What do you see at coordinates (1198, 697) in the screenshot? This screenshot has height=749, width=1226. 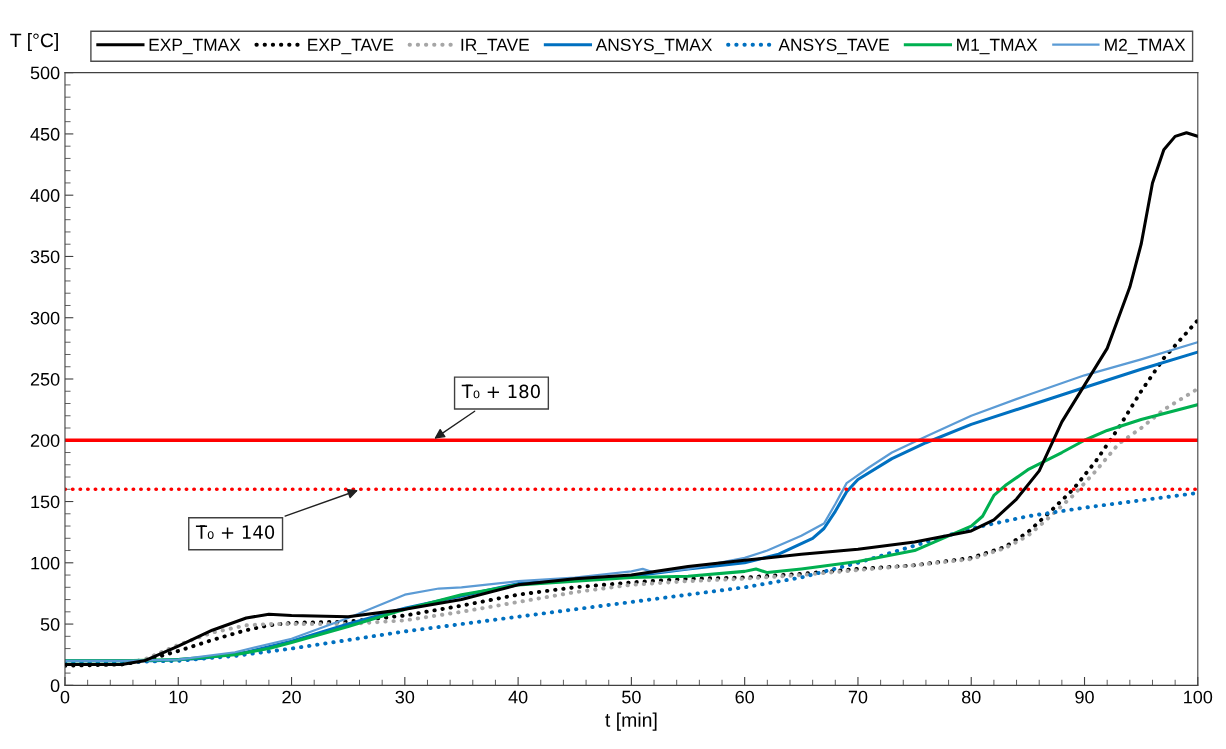 I see `x-tick-label: 100` at bounding box center [1198, 697].